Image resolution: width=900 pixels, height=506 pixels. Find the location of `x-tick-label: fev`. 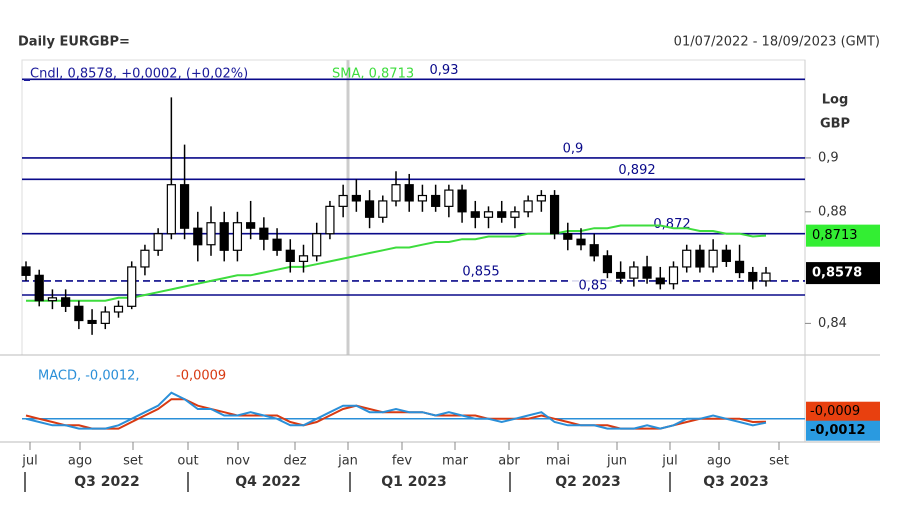

x-tick-label: fev is located at coordinates (402, 461).